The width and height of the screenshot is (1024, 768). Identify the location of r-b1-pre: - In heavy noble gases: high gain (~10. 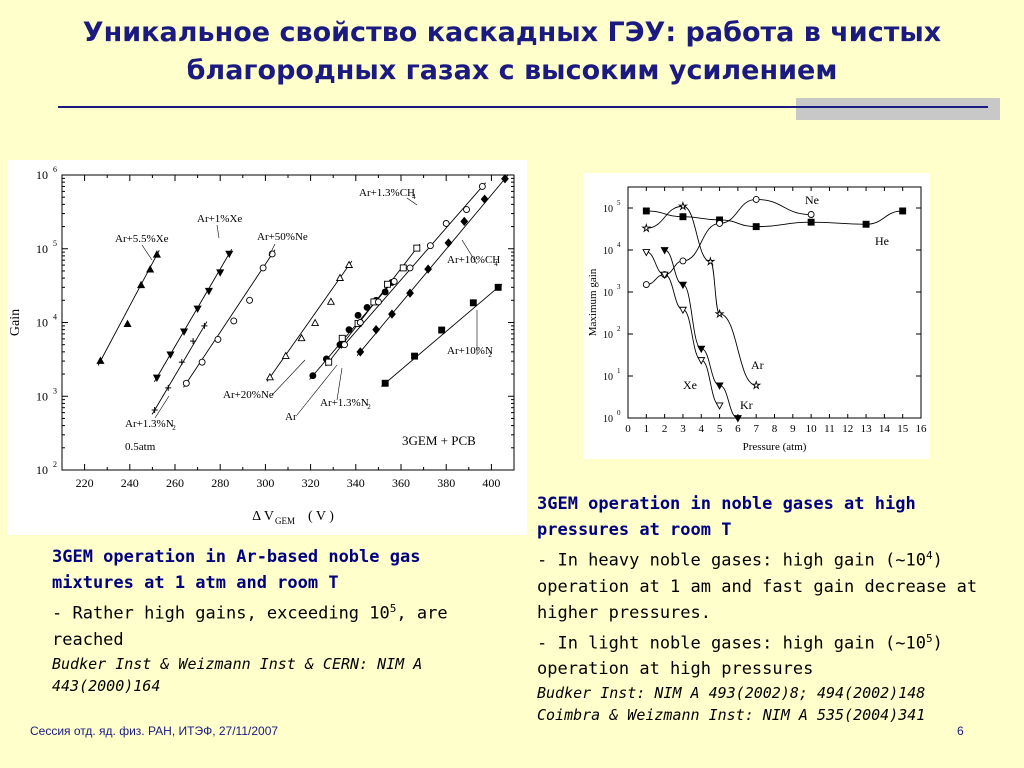
(731, 560).